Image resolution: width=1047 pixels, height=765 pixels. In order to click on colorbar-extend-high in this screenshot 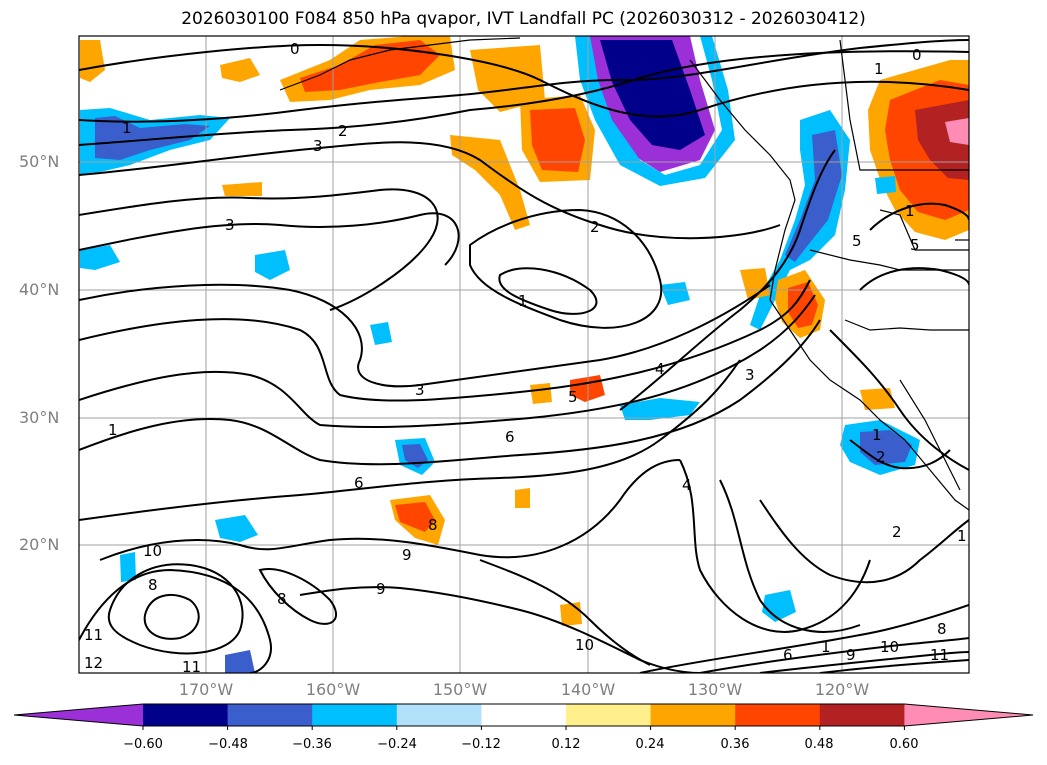, I will do `click(968, 715)`.